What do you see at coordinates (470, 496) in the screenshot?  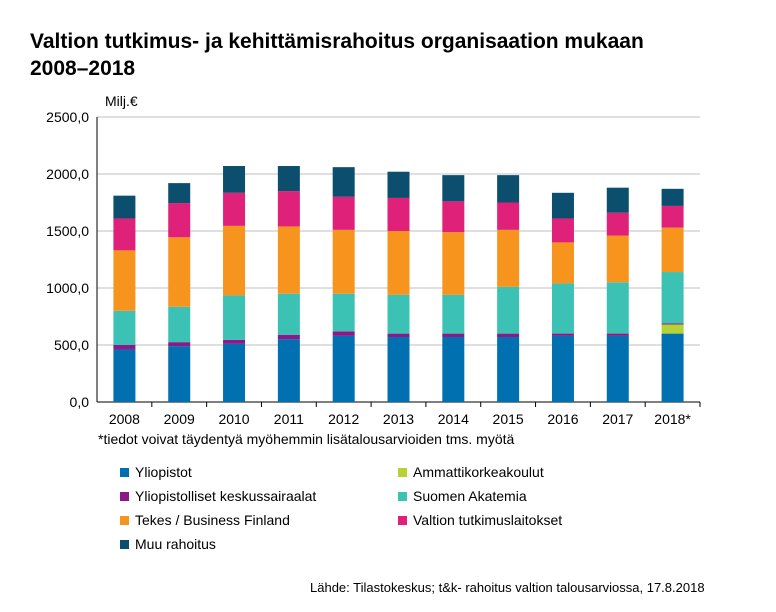 I see `legend-label: Suomen Akatemia` at bounding box center [470, 496].